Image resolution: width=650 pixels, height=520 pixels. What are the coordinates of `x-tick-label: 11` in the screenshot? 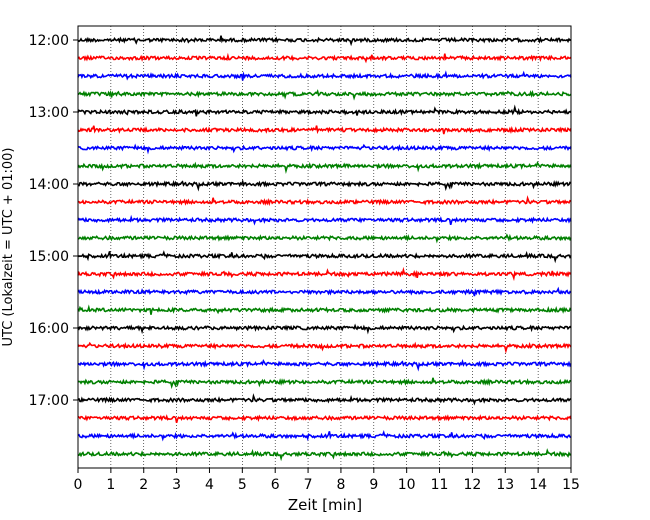 It's located at (440, 485).